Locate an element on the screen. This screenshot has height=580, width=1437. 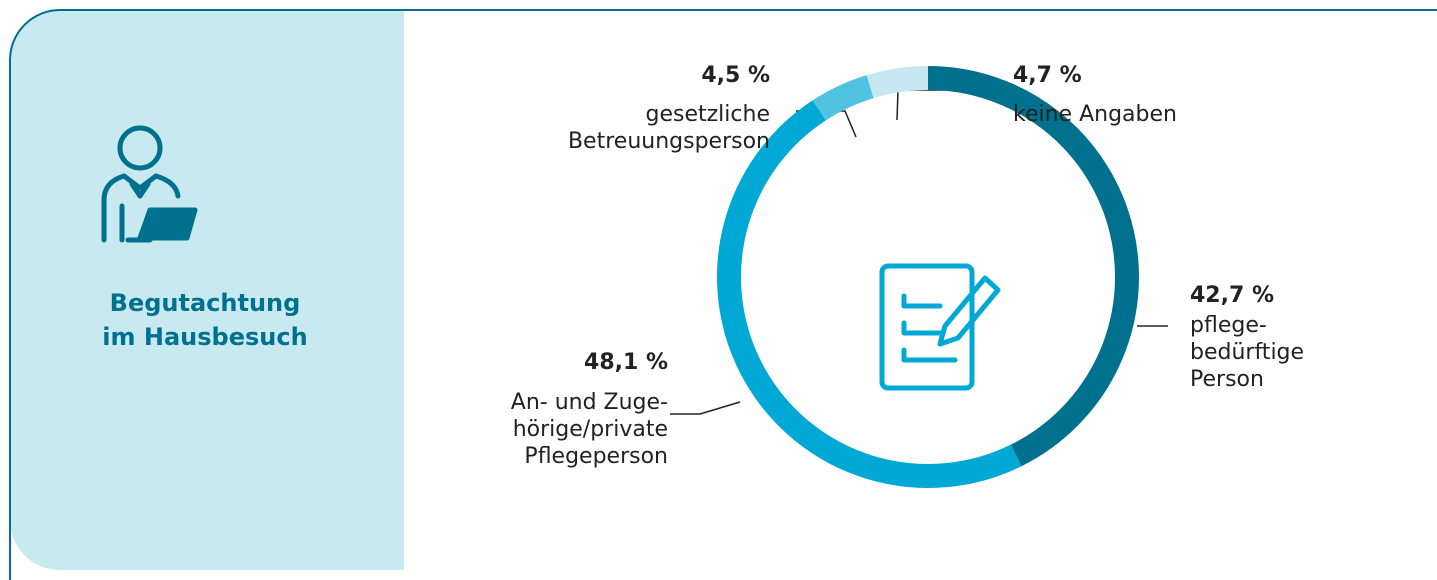
value-label: 42,7 % is located at coordinates (1232, 295).